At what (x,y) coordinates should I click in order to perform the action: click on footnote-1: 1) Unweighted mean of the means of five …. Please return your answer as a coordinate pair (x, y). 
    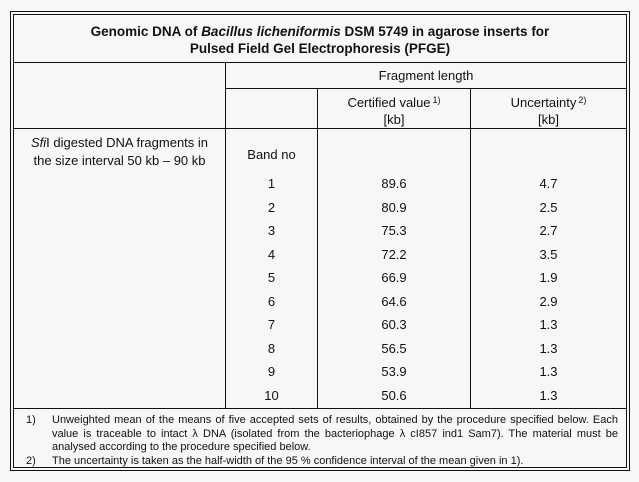
    Looking at the image, I should click on (321, 434).